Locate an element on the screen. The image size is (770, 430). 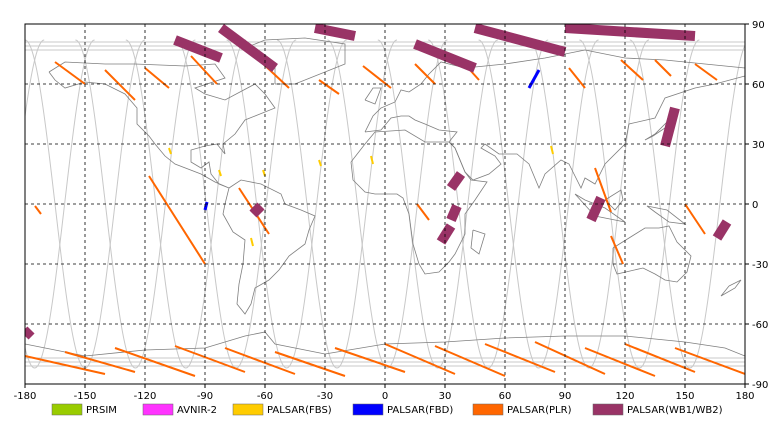
x-tick-label: -30 is located at coordinates (325, 396).